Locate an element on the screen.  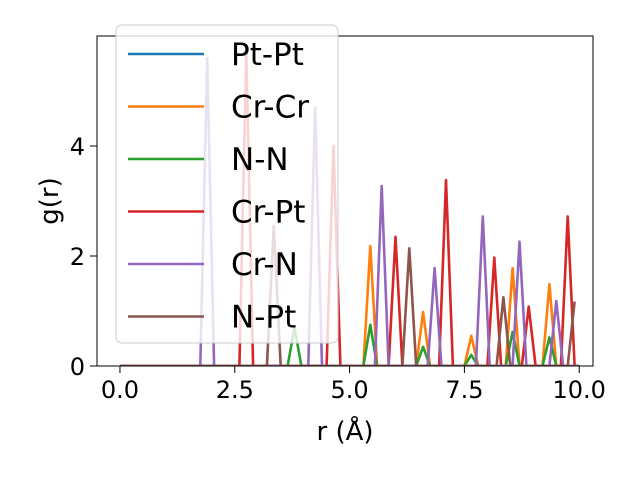
legend-label-cr-pt: Cr-Pt is located at coordinates (268, 213).